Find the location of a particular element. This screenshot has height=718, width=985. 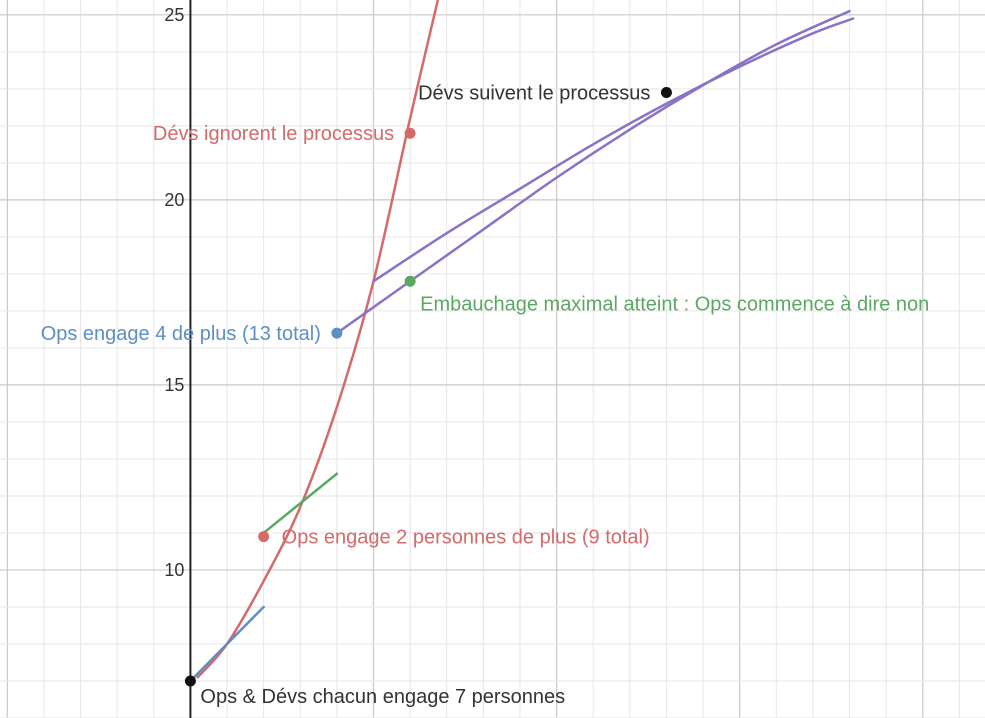

point-label: Dévs suivent le processus is located at coordinates (534, 94).